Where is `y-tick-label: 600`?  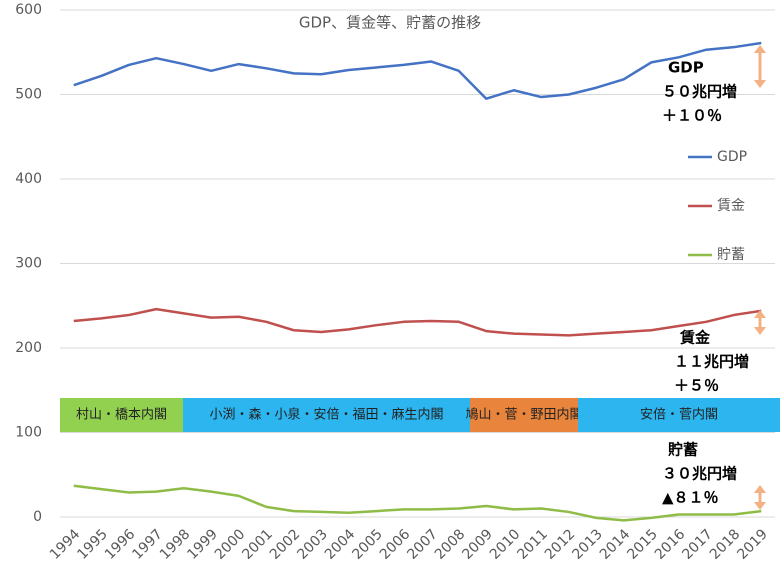 y-tick-label: 600 is located at coordinates (28, 10).